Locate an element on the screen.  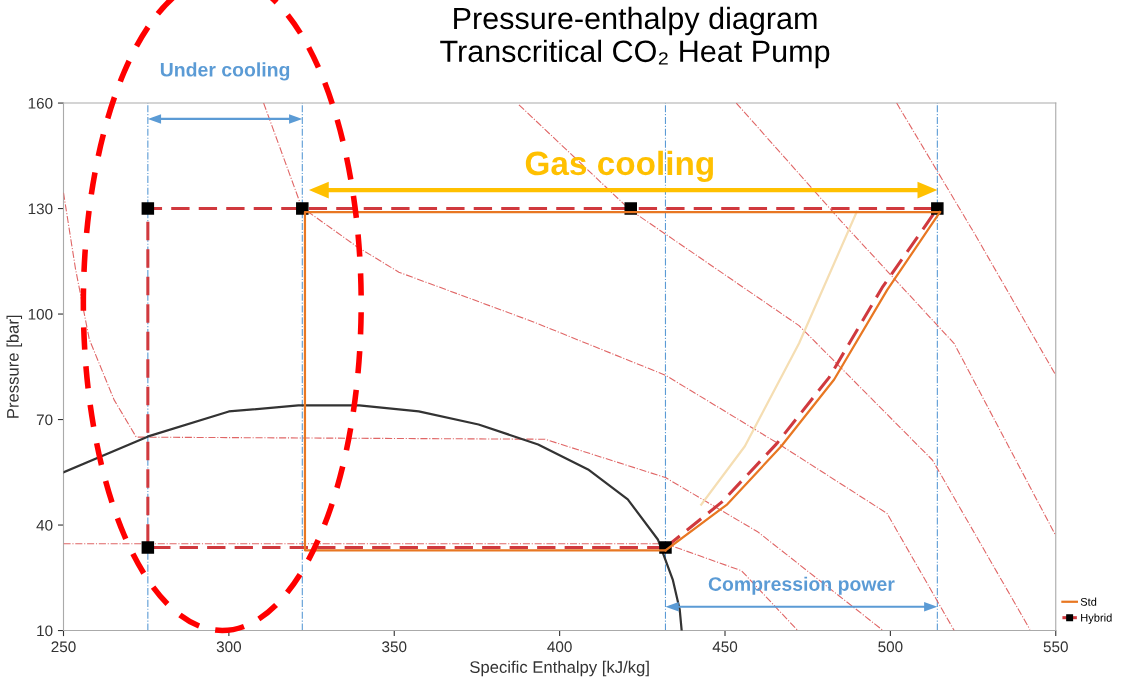
x-tick-label: 400 is located at coordinates (559, 647).